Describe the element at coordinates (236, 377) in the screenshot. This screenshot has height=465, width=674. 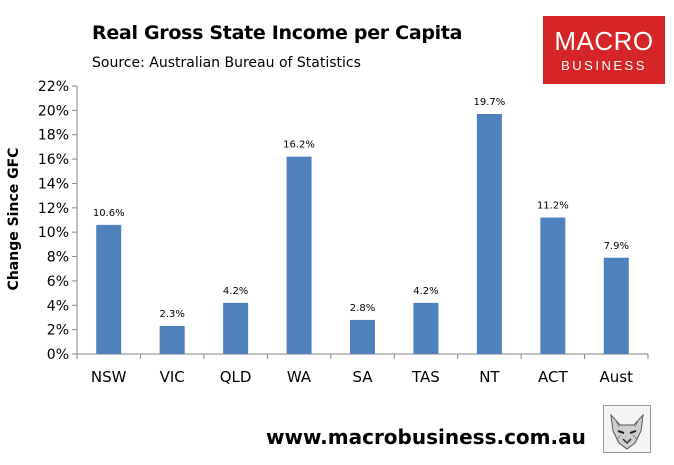
I see `x-tick-label: QLD` at that location.